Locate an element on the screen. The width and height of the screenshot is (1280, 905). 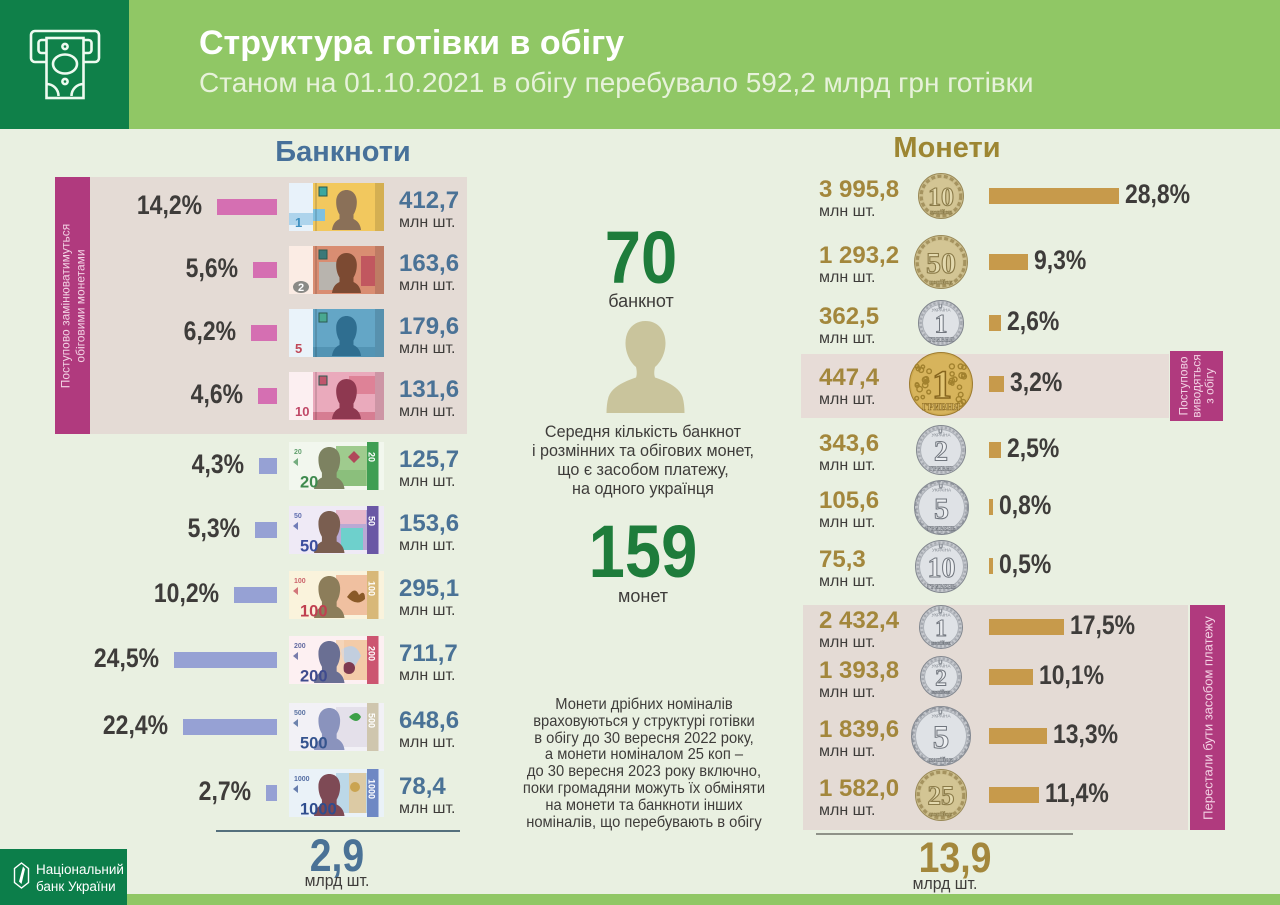
svg-text: ГРИВНІ is located at coordinates (941, 470).